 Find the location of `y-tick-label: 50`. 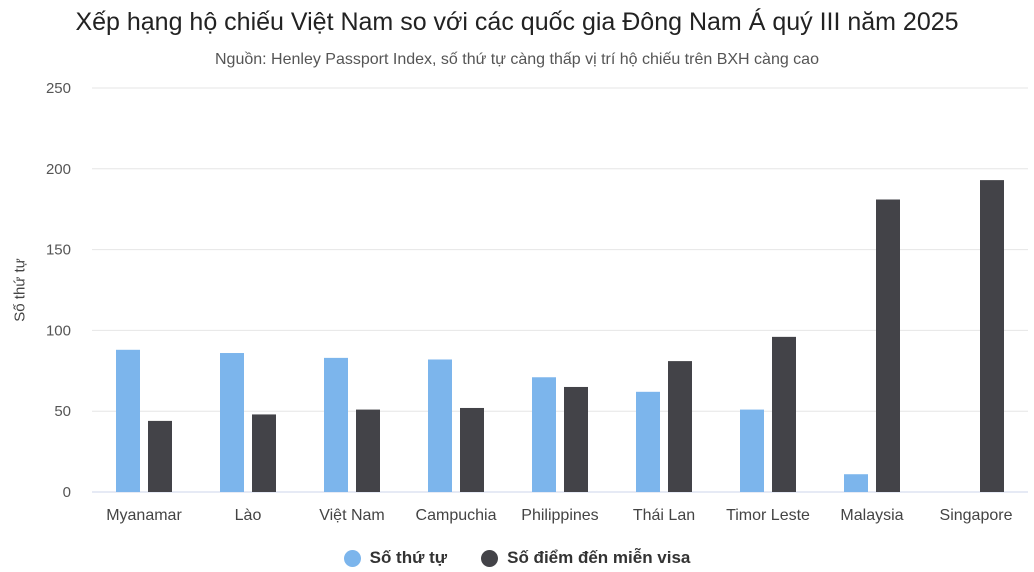

y-tick-label: 50 is located at coordinates (62, 411).